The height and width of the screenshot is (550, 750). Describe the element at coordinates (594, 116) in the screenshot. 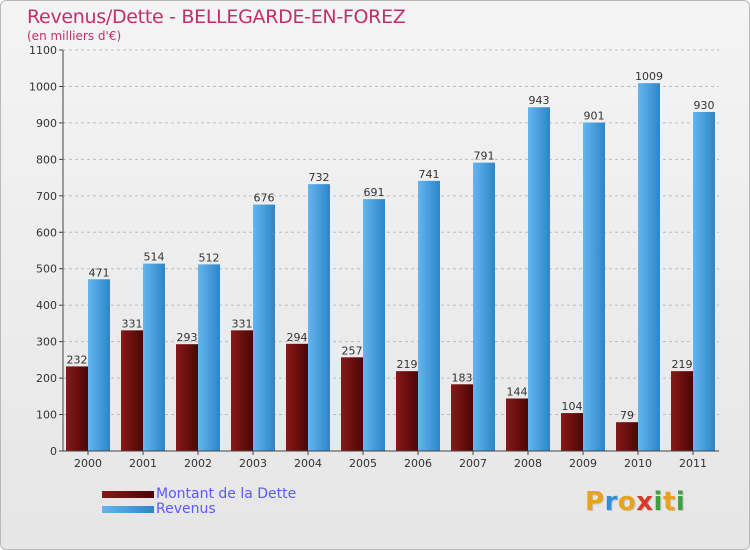

I see `data-label-revenus: 901` at that location.